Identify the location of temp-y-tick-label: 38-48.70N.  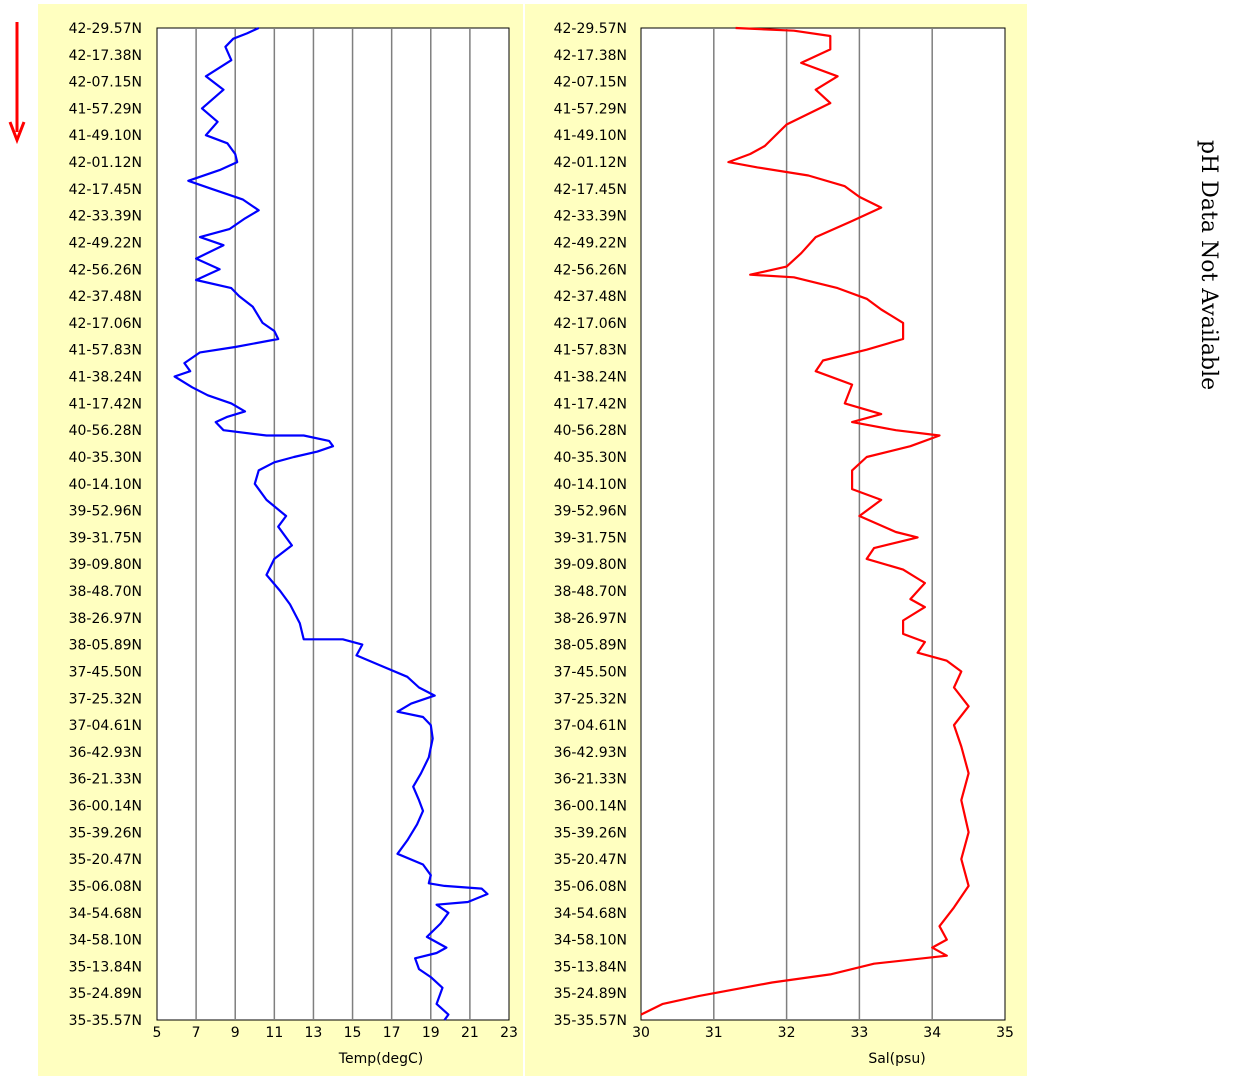
(105, 592).